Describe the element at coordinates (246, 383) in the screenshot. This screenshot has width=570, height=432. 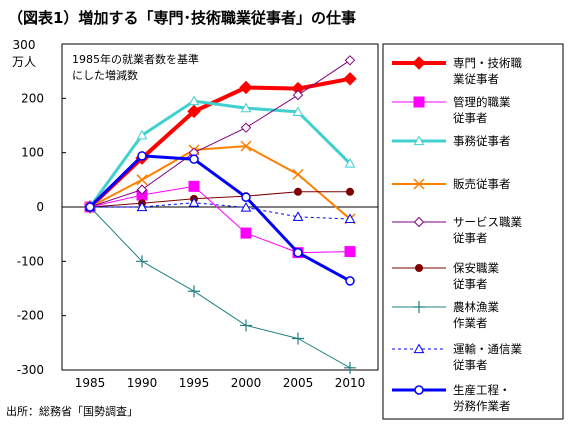
I see `x-tick-label: 2000` at that location.